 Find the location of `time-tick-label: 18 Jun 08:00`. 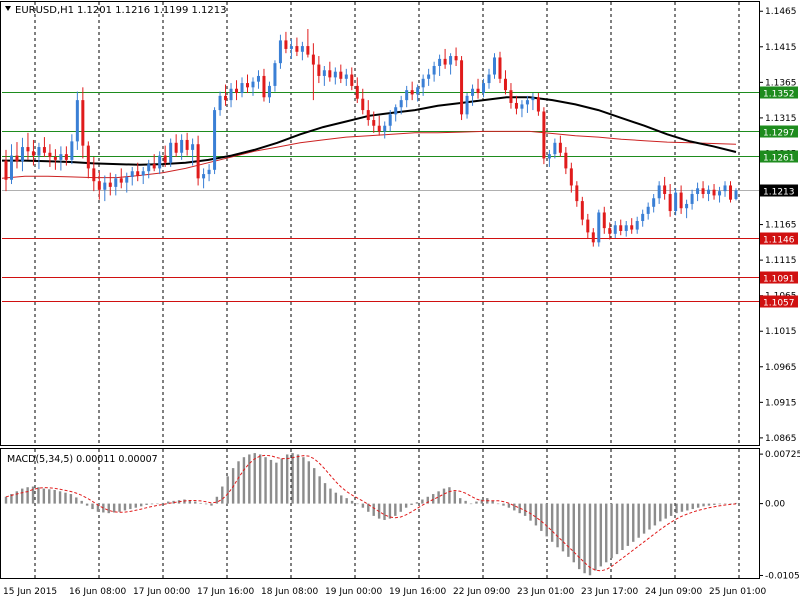

time-tick-label: 18 Jun 08:00 is located at coordinates (289, 592).